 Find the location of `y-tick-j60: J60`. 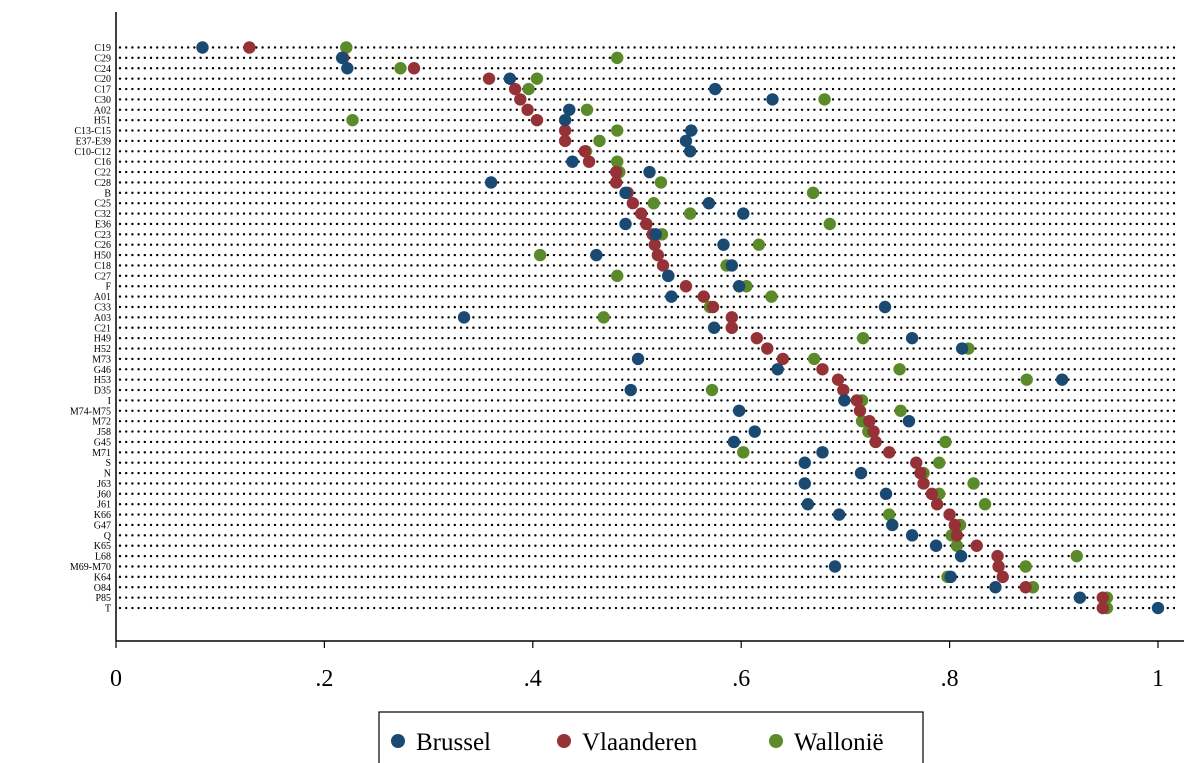

y-tick-j60: J60 is located at coordinates (104, 494).